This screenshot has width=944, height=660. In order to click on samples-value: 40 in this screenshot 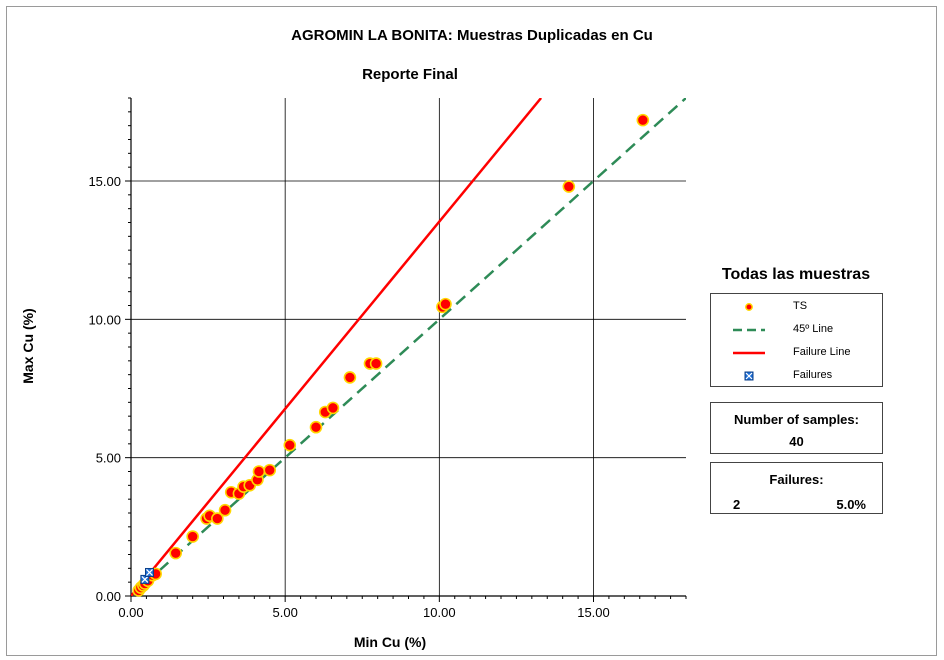, I will do `click(796, 441)`.